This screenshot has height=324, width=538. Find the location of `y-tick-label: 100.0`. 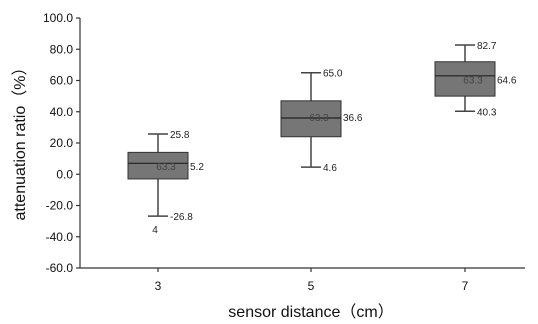

y-tick-label: 100.0 is located at coordinates (58, 18).